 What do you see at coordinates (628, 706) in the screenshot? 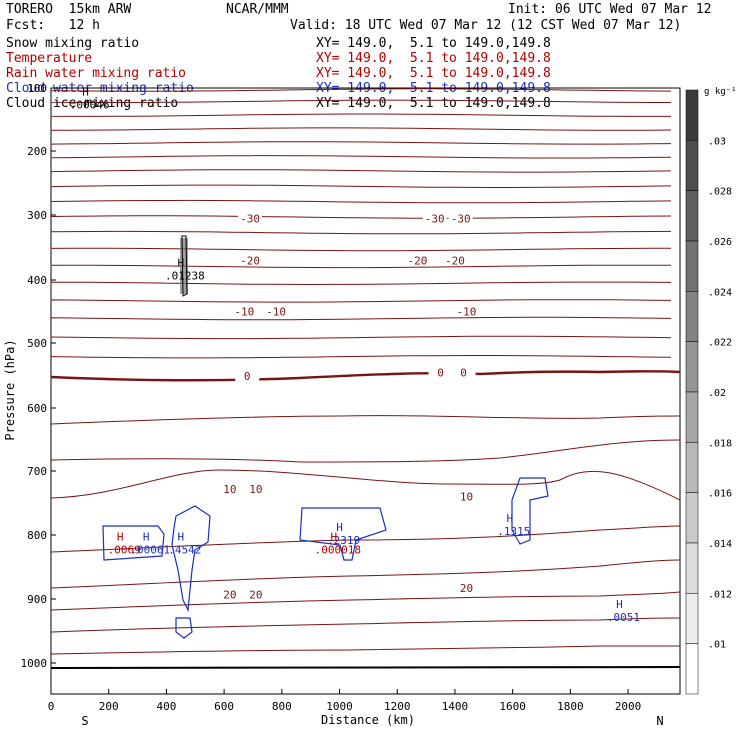
I see `x-tick-label: 2000` at bounding box center [628, 706].